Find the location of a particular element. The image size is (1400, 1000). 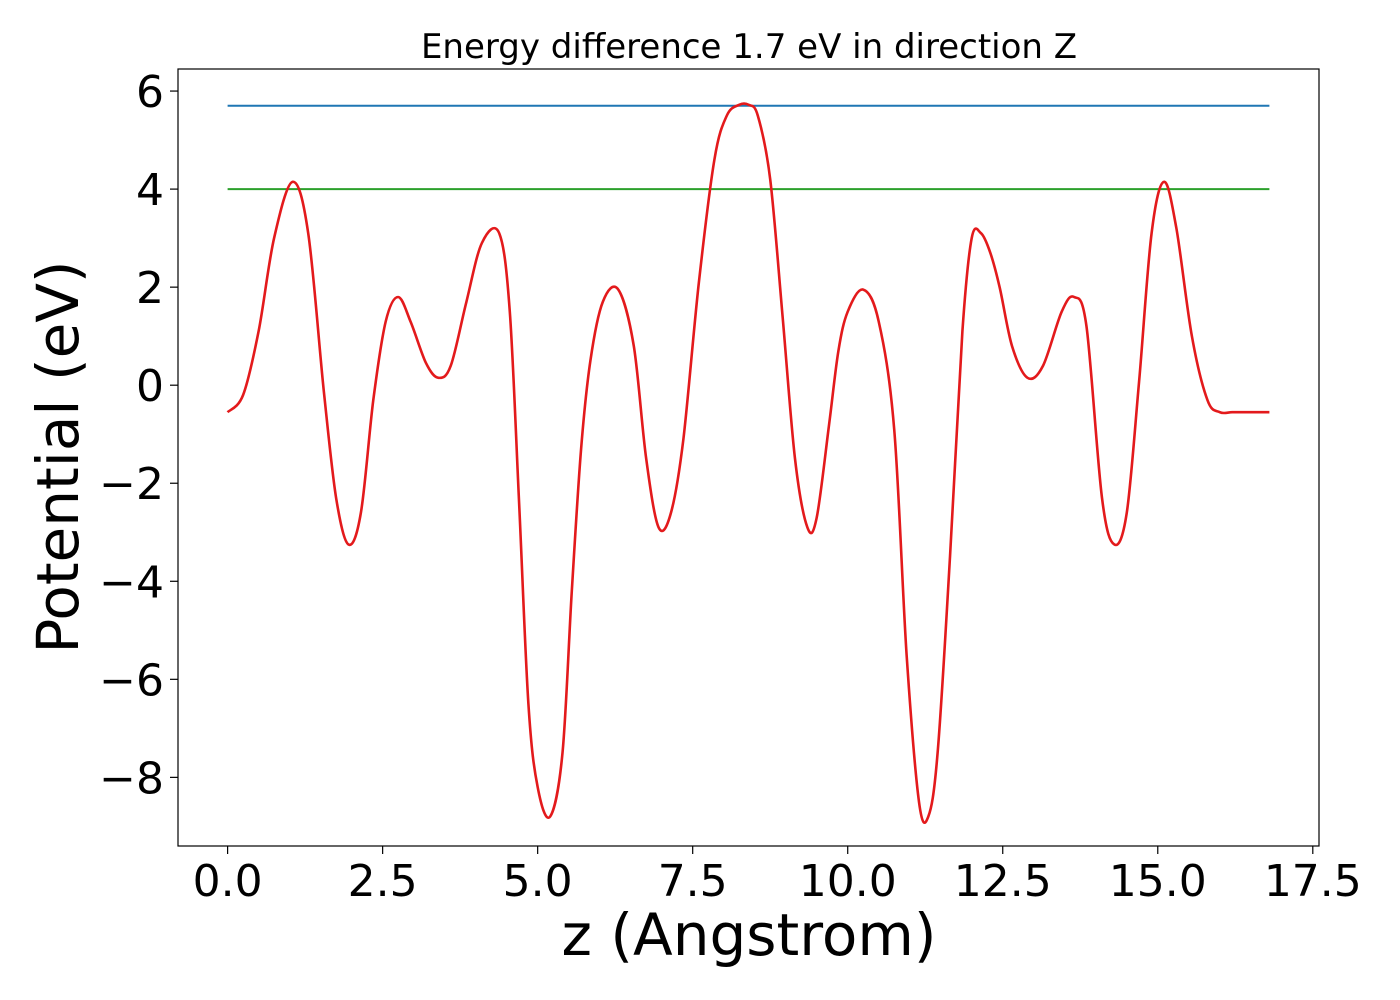

y-axis-ticks: 6 4 2 0 −2 −4 −6 −8 is located at coordinates (138, 435).